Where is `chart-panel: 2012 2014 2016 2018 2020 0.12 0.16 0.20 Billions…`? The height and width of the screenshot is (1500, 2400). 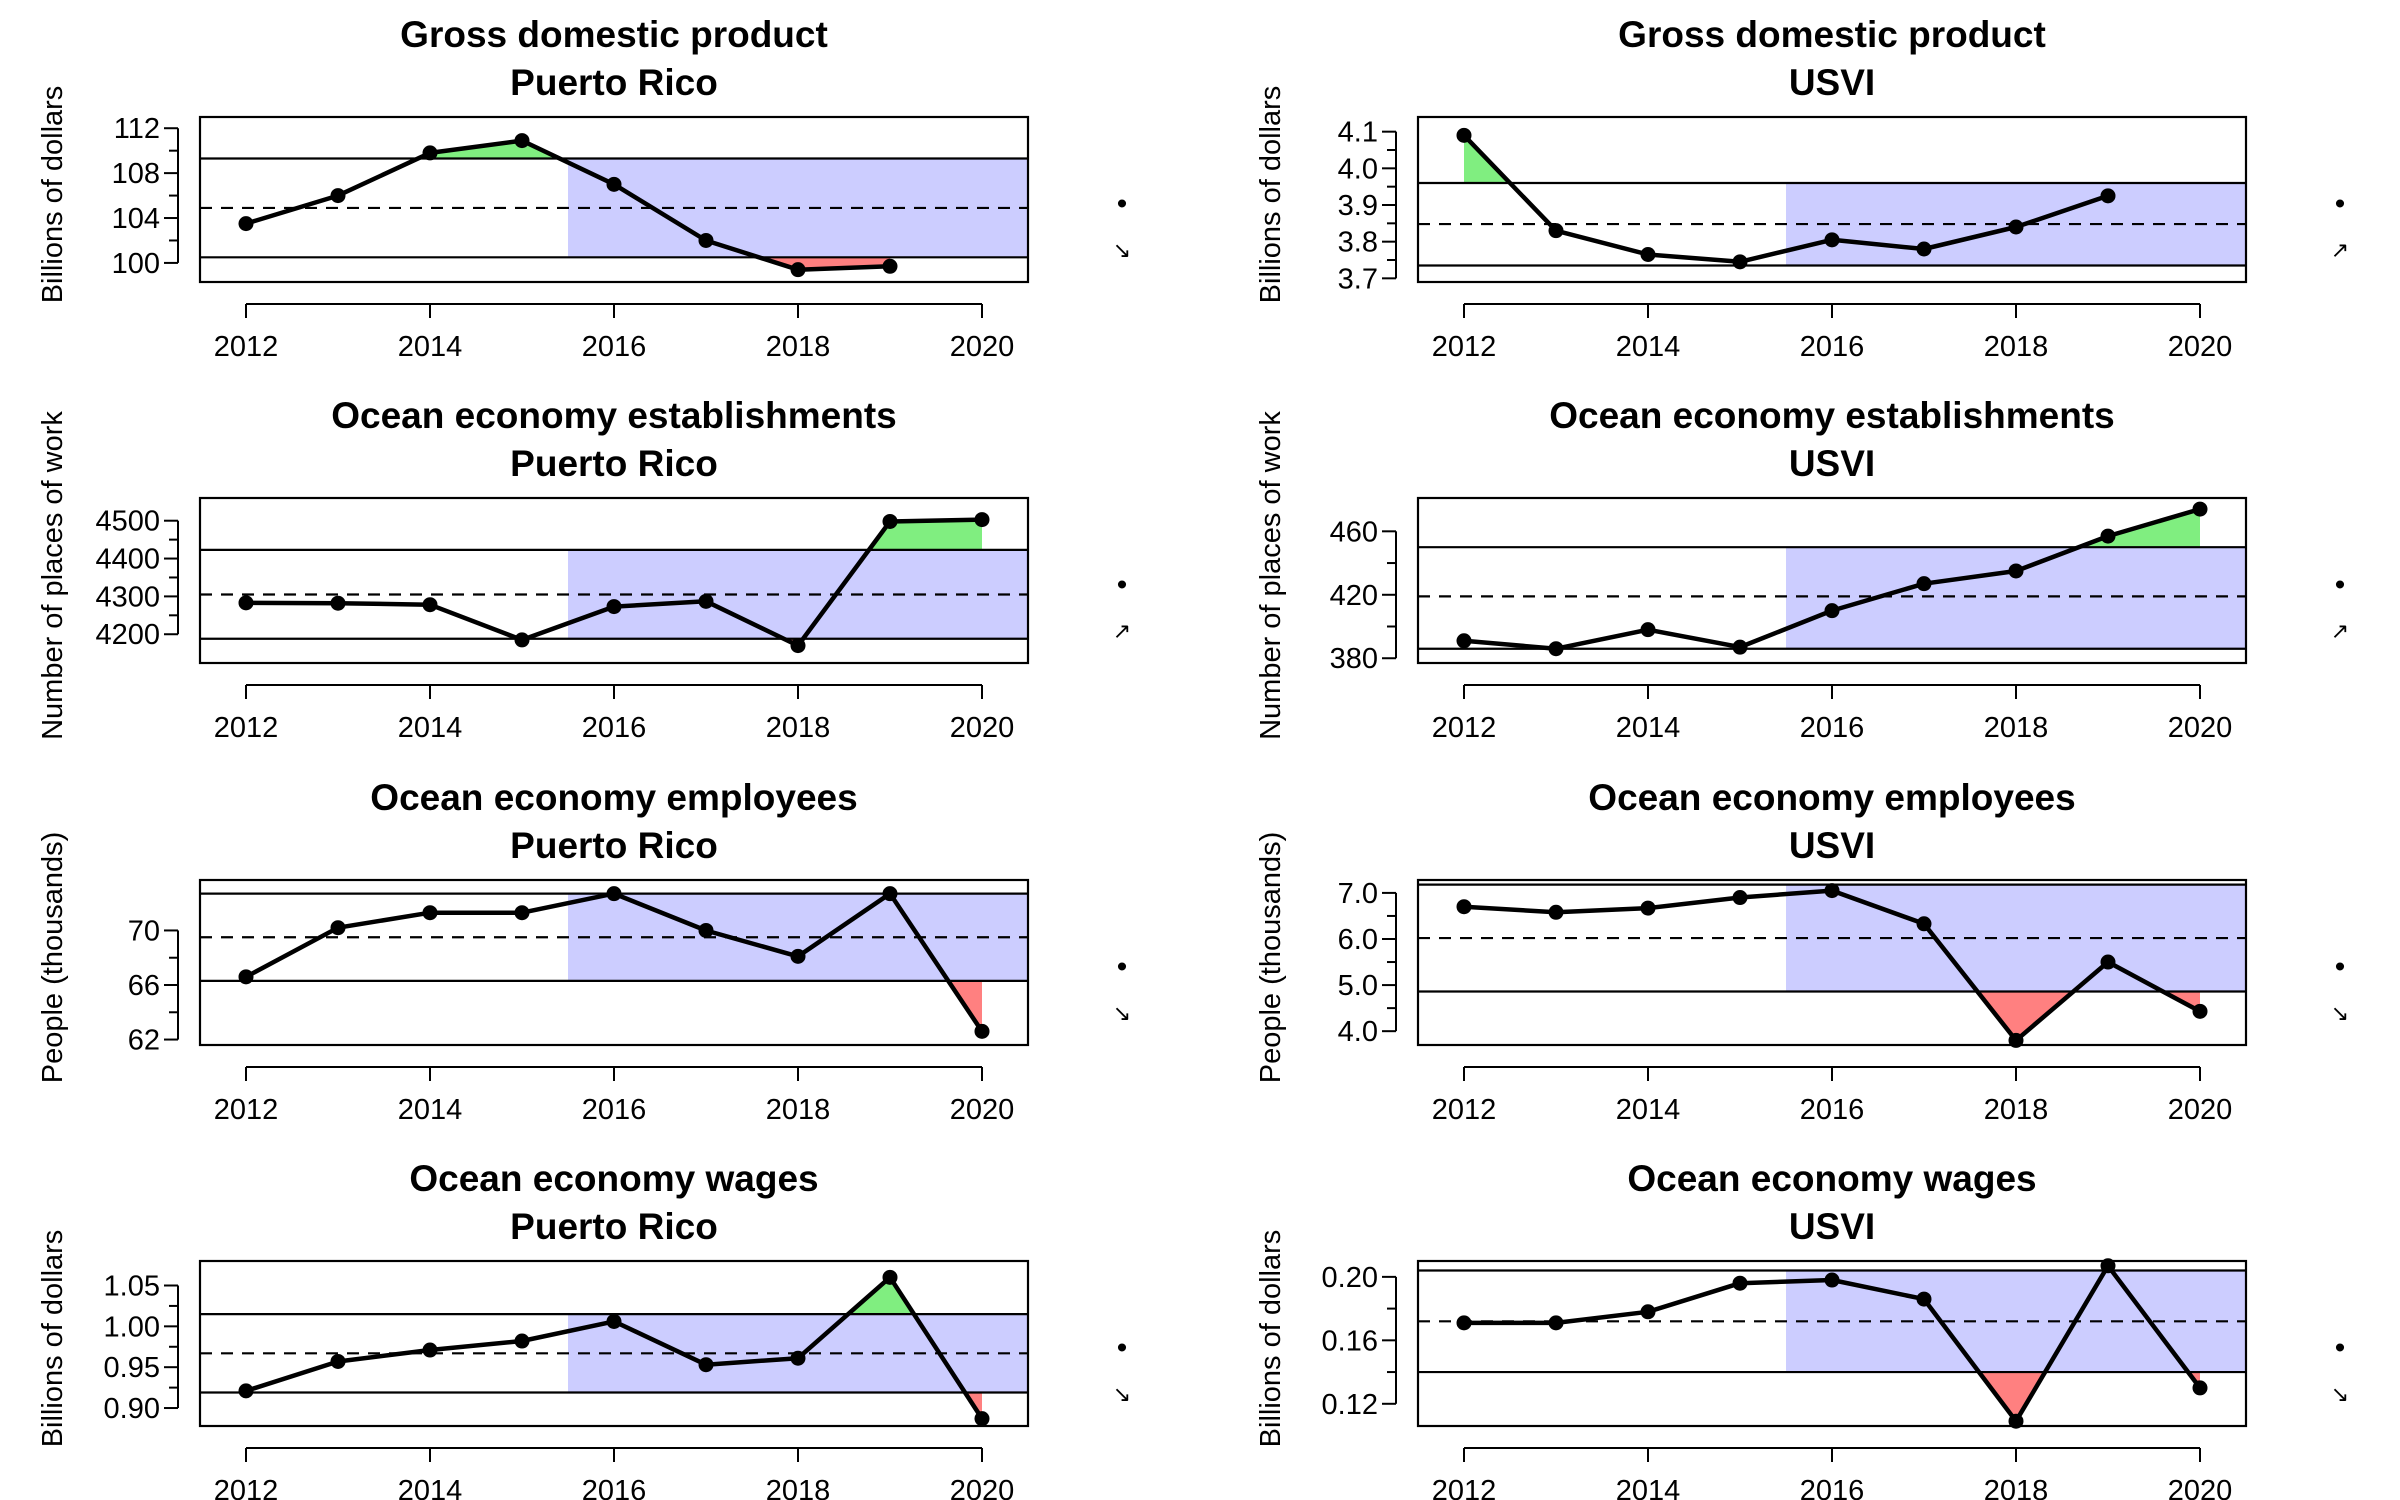 chart-panel: 2012 2014 2016 2018 2020 0.12 0.16 0.20 Billions… is located at coordinates (1802, 1329).